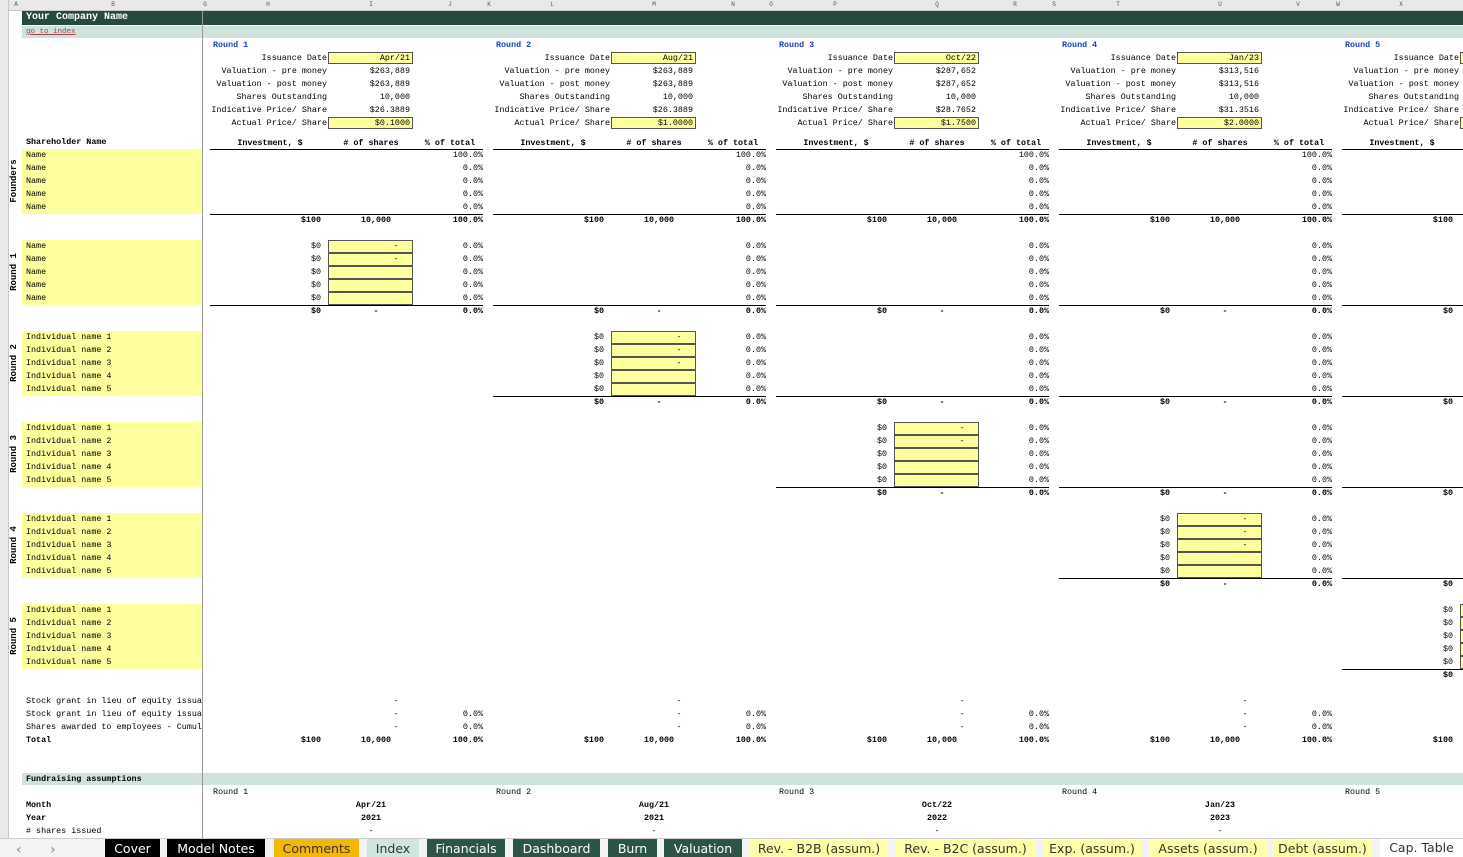  I want to click on field-value: $313,516, so click(1238, 84).